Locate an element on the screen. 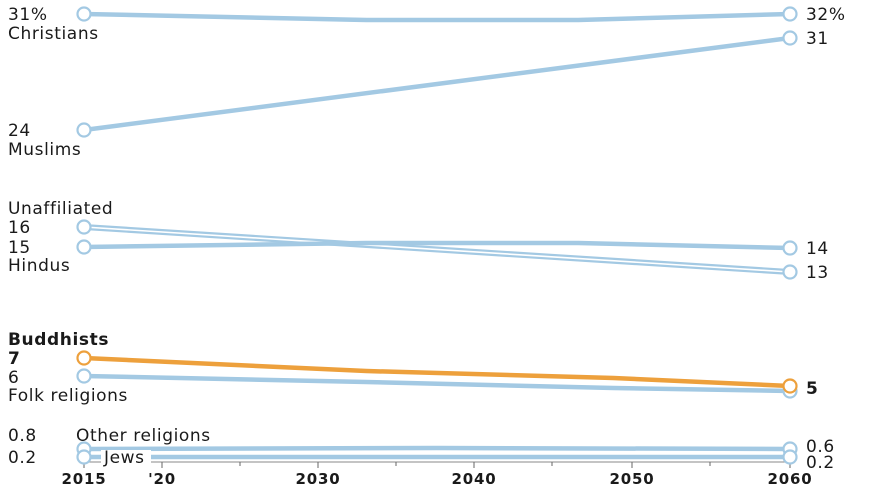  x-tick-label: 2050 is located at coordinates (632, 479).